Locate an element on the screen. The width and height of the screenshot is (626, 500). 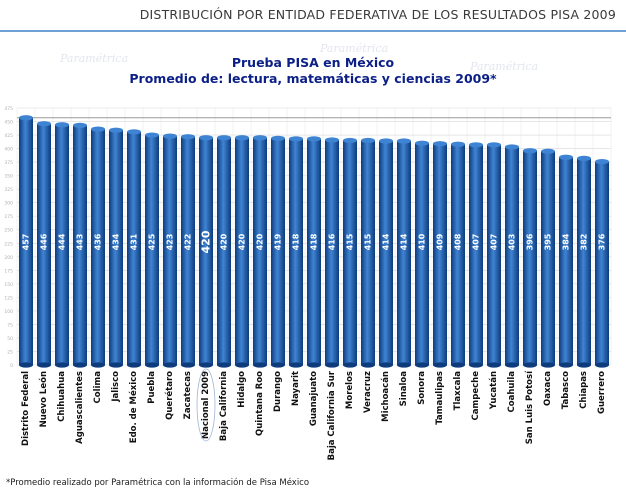
data-label: 414 is located at coordinates (404, 241).